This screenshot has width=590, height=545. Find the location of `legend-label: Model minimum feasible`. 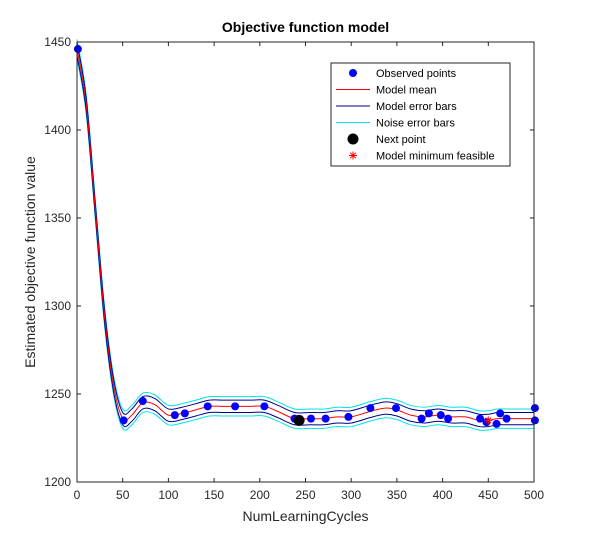

legend-label: Model minimum feasible is located at coordinates (435, 157).